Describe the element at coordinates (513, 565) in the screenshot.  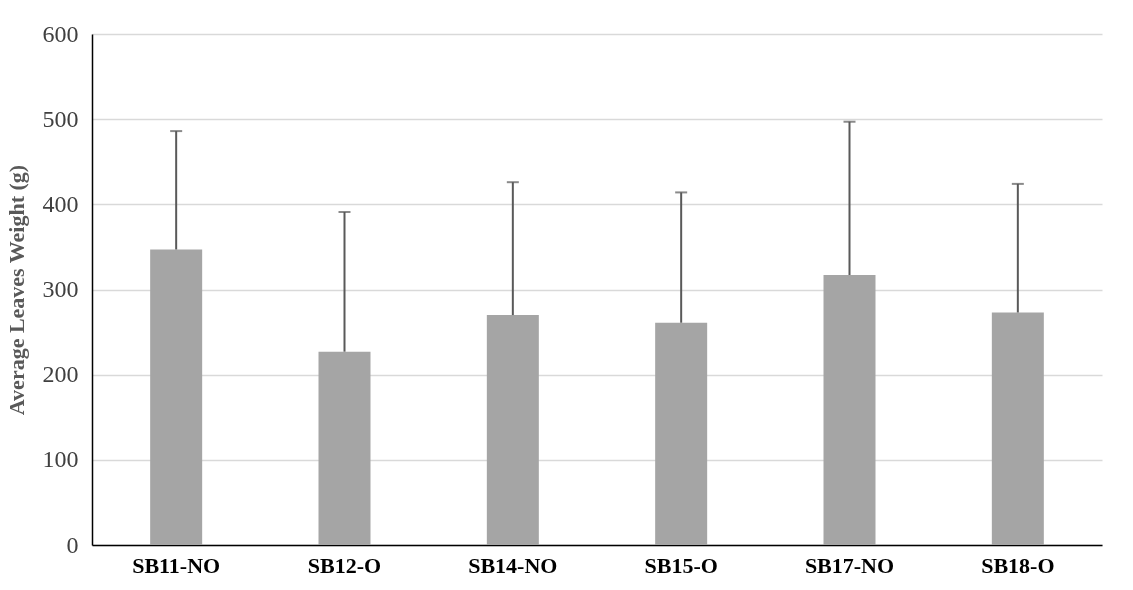
I see `x-tick-label: SB14-NO` at that location.